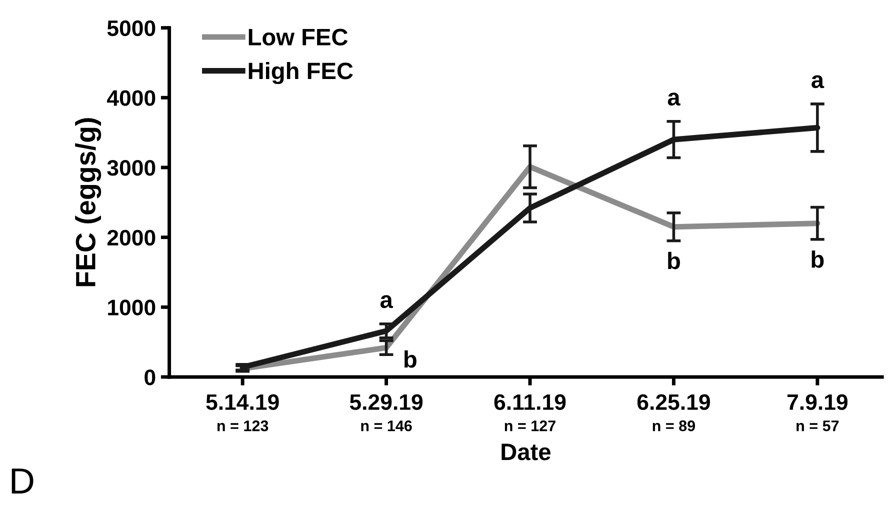 The image size is (891, 506). What do you see at coordinates (132, 308) in the screenshot?
I see `y-tick-label: 1000` at bounding box center [132, 308].